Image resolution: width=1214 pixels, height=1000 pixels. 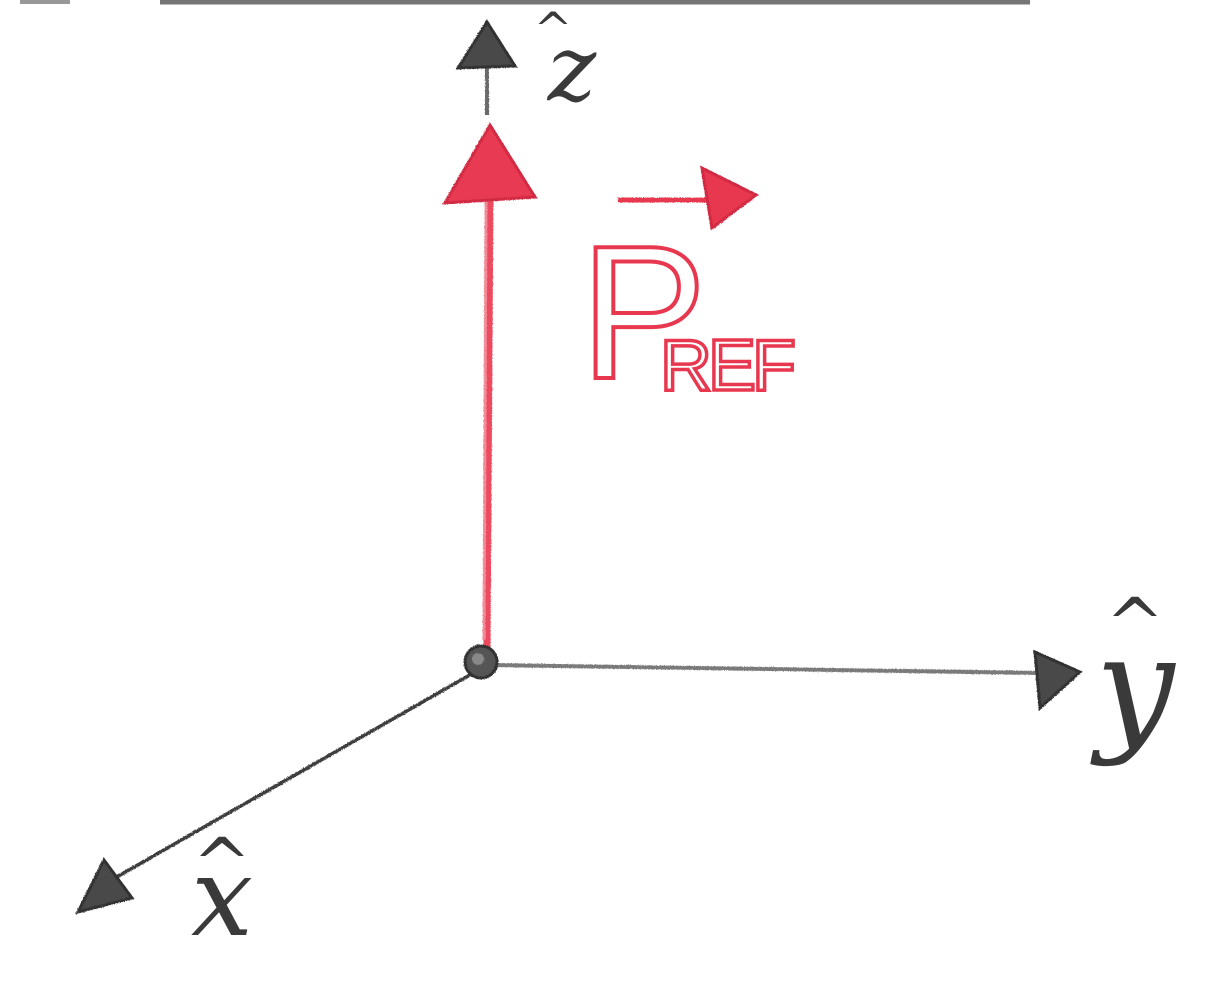 What do you see at coordinates (485, 420) in the screenshot?
I see `p-ref-vector-shaft-shade` at bounding box center [485, 420].